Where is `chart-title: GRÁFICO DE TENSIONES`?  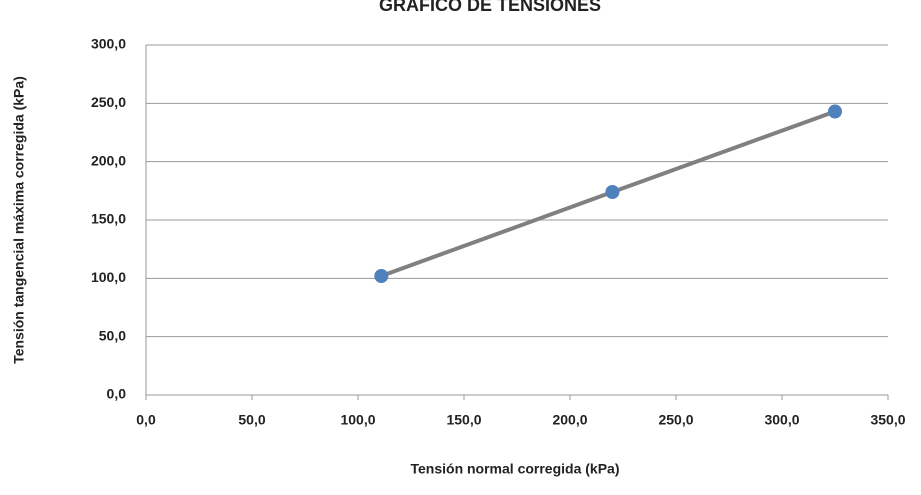 chart-title: GRÁFICO DE TENSIONES is located at coordinates (490, 7).